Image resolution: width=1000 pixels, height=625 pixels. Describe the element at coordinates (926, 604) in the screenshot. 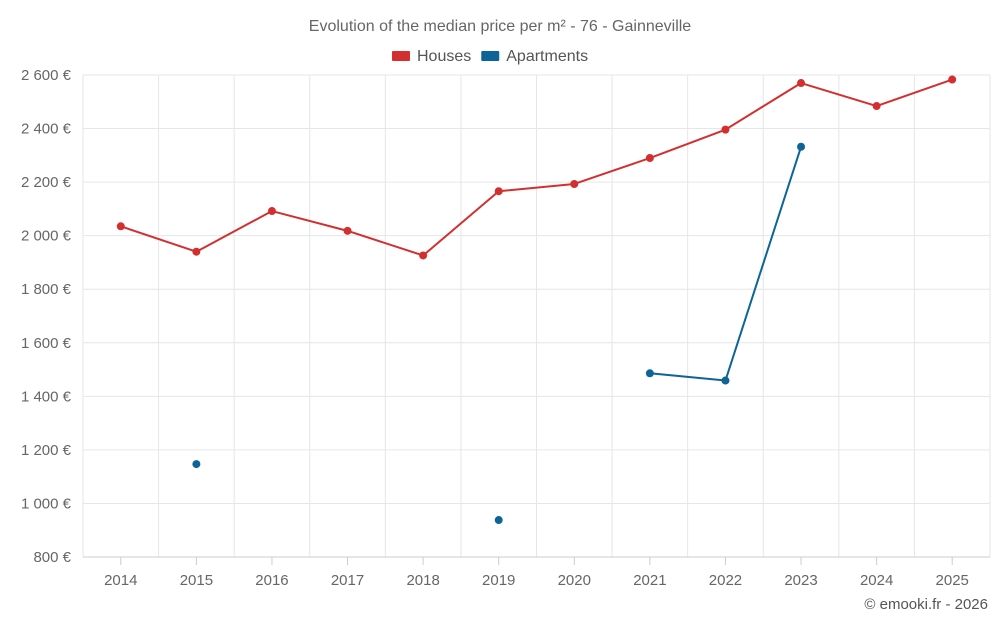

I see `credit-text: © emooki.fr - 2026` at that location.